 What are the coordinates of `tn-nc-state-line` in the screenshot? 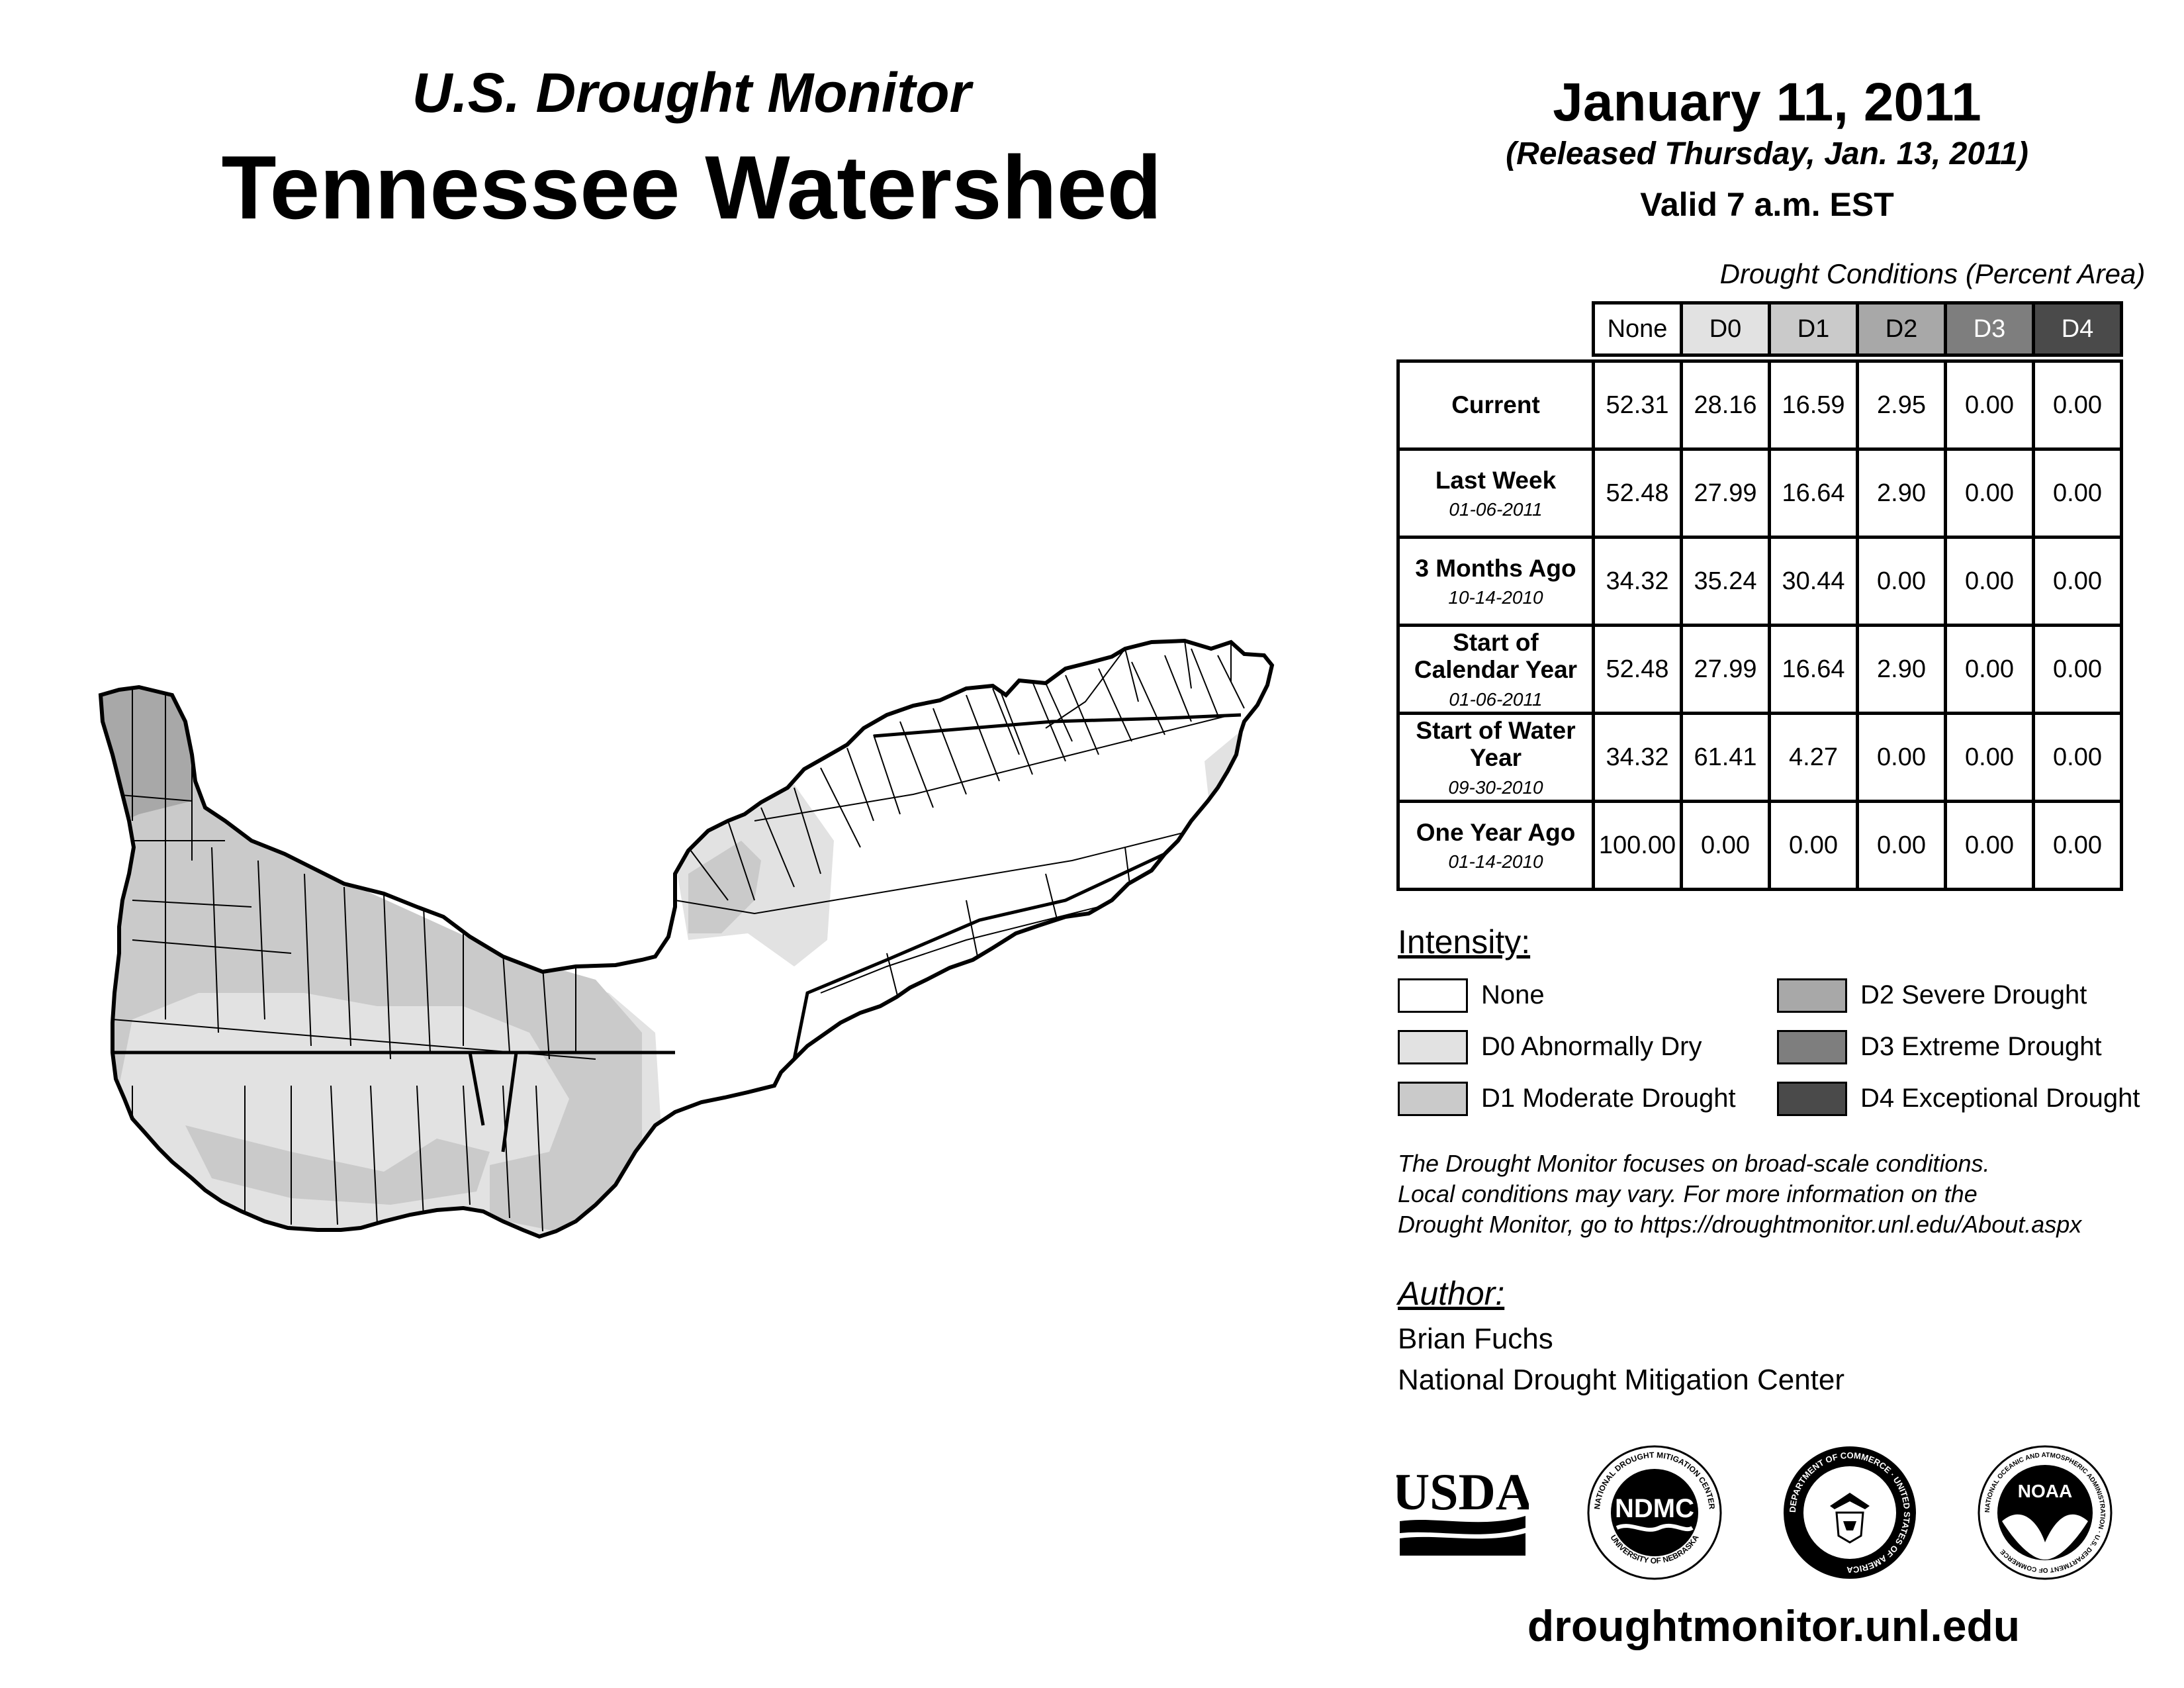 It's located at (979, 956).